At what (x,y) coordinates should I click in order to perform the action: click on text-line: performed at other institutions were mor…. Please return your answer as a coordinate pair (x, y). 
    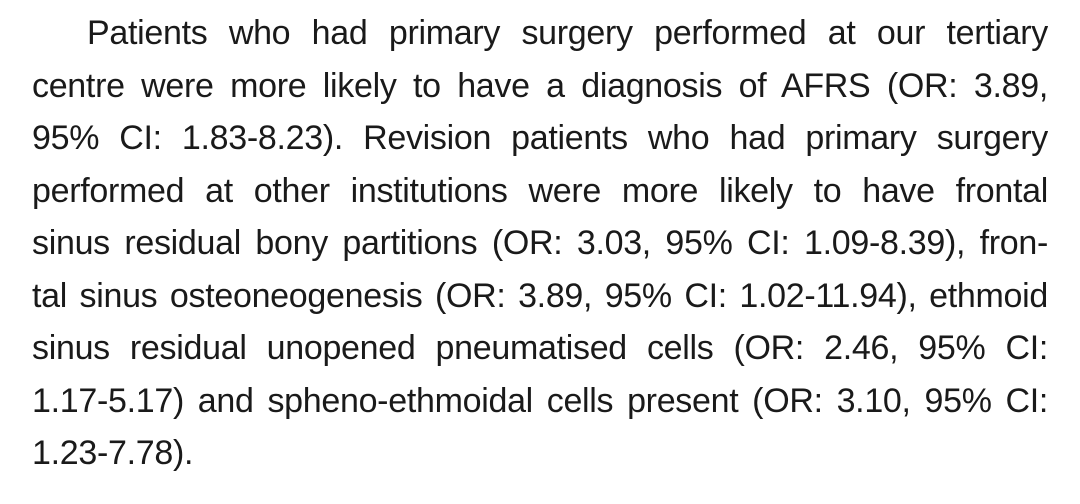
    Looking at the image, I should click on (540, 190).